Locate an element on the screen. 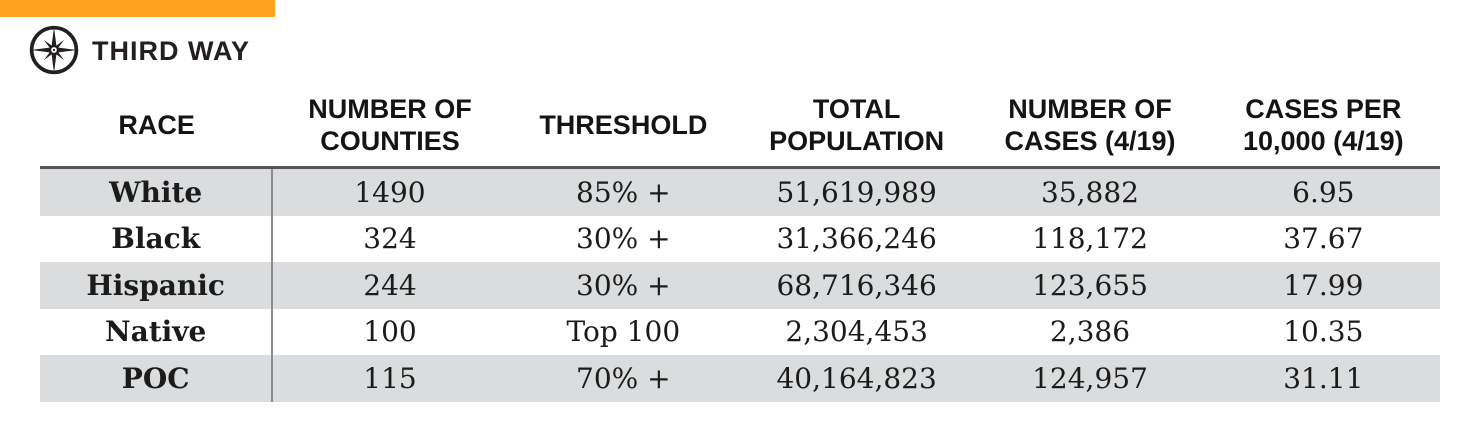  race-cell: Black is located at coordinates (157, 238).